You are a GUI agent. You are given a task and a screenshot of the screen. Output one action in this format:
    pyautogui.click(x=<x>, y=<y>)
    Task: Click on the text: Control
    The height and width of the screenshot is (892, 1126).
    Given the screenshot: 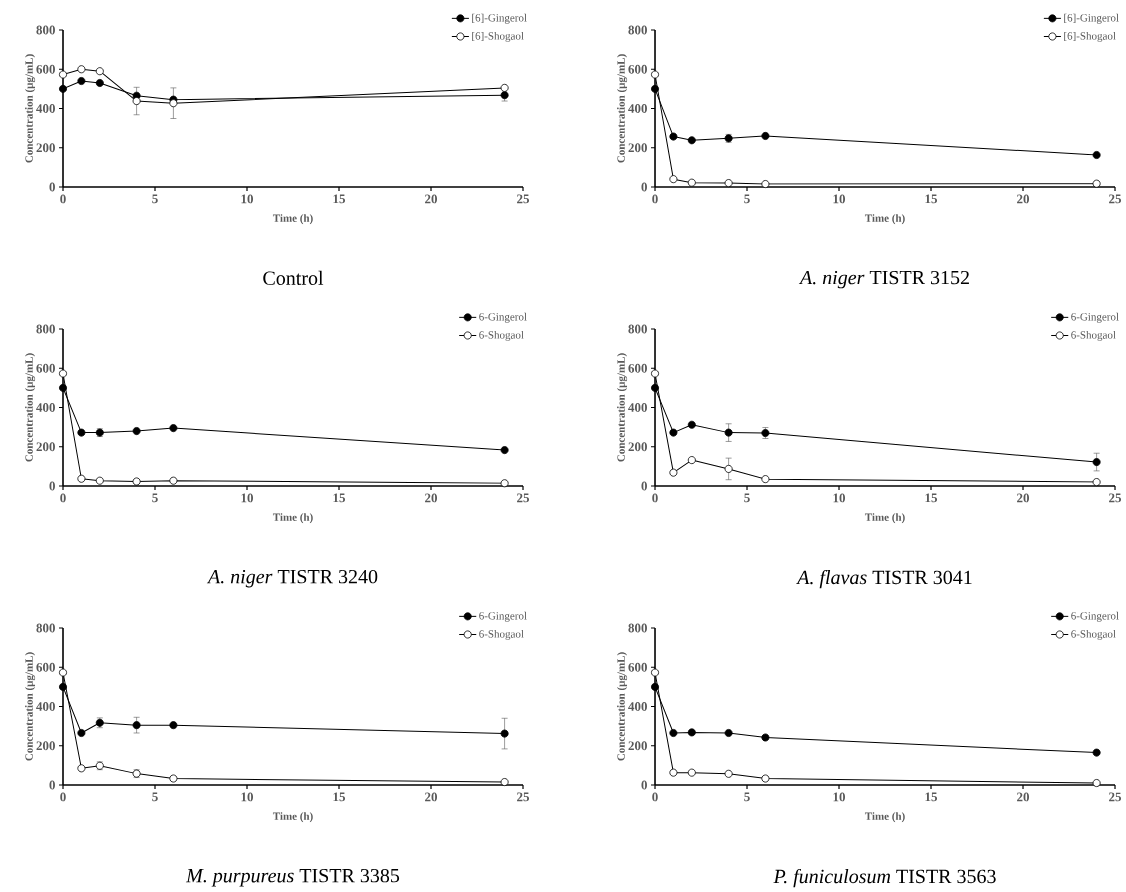 What is the action you would take?
    pyautogui.click(x=293, y=277)
    